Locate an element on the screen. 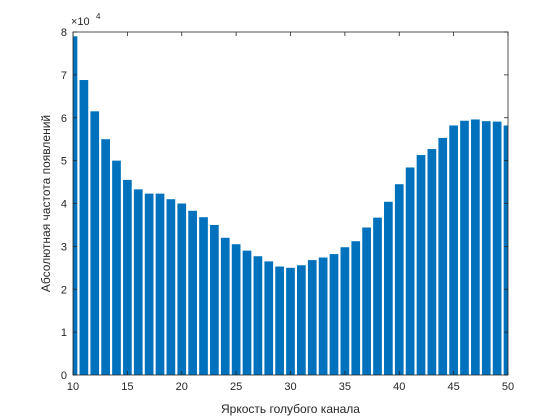 The image size is (560, 420). y-tick-label: 2 is located at coordinates (64, 290).